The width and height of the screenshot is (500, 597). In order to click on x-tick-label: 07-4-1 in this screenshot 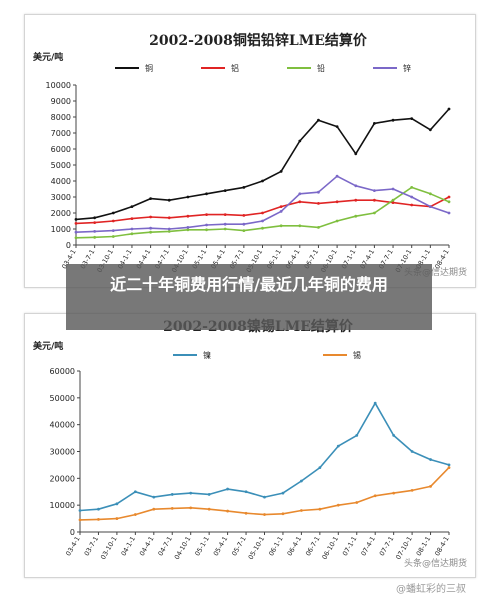, I will do `click(368, 546)`.